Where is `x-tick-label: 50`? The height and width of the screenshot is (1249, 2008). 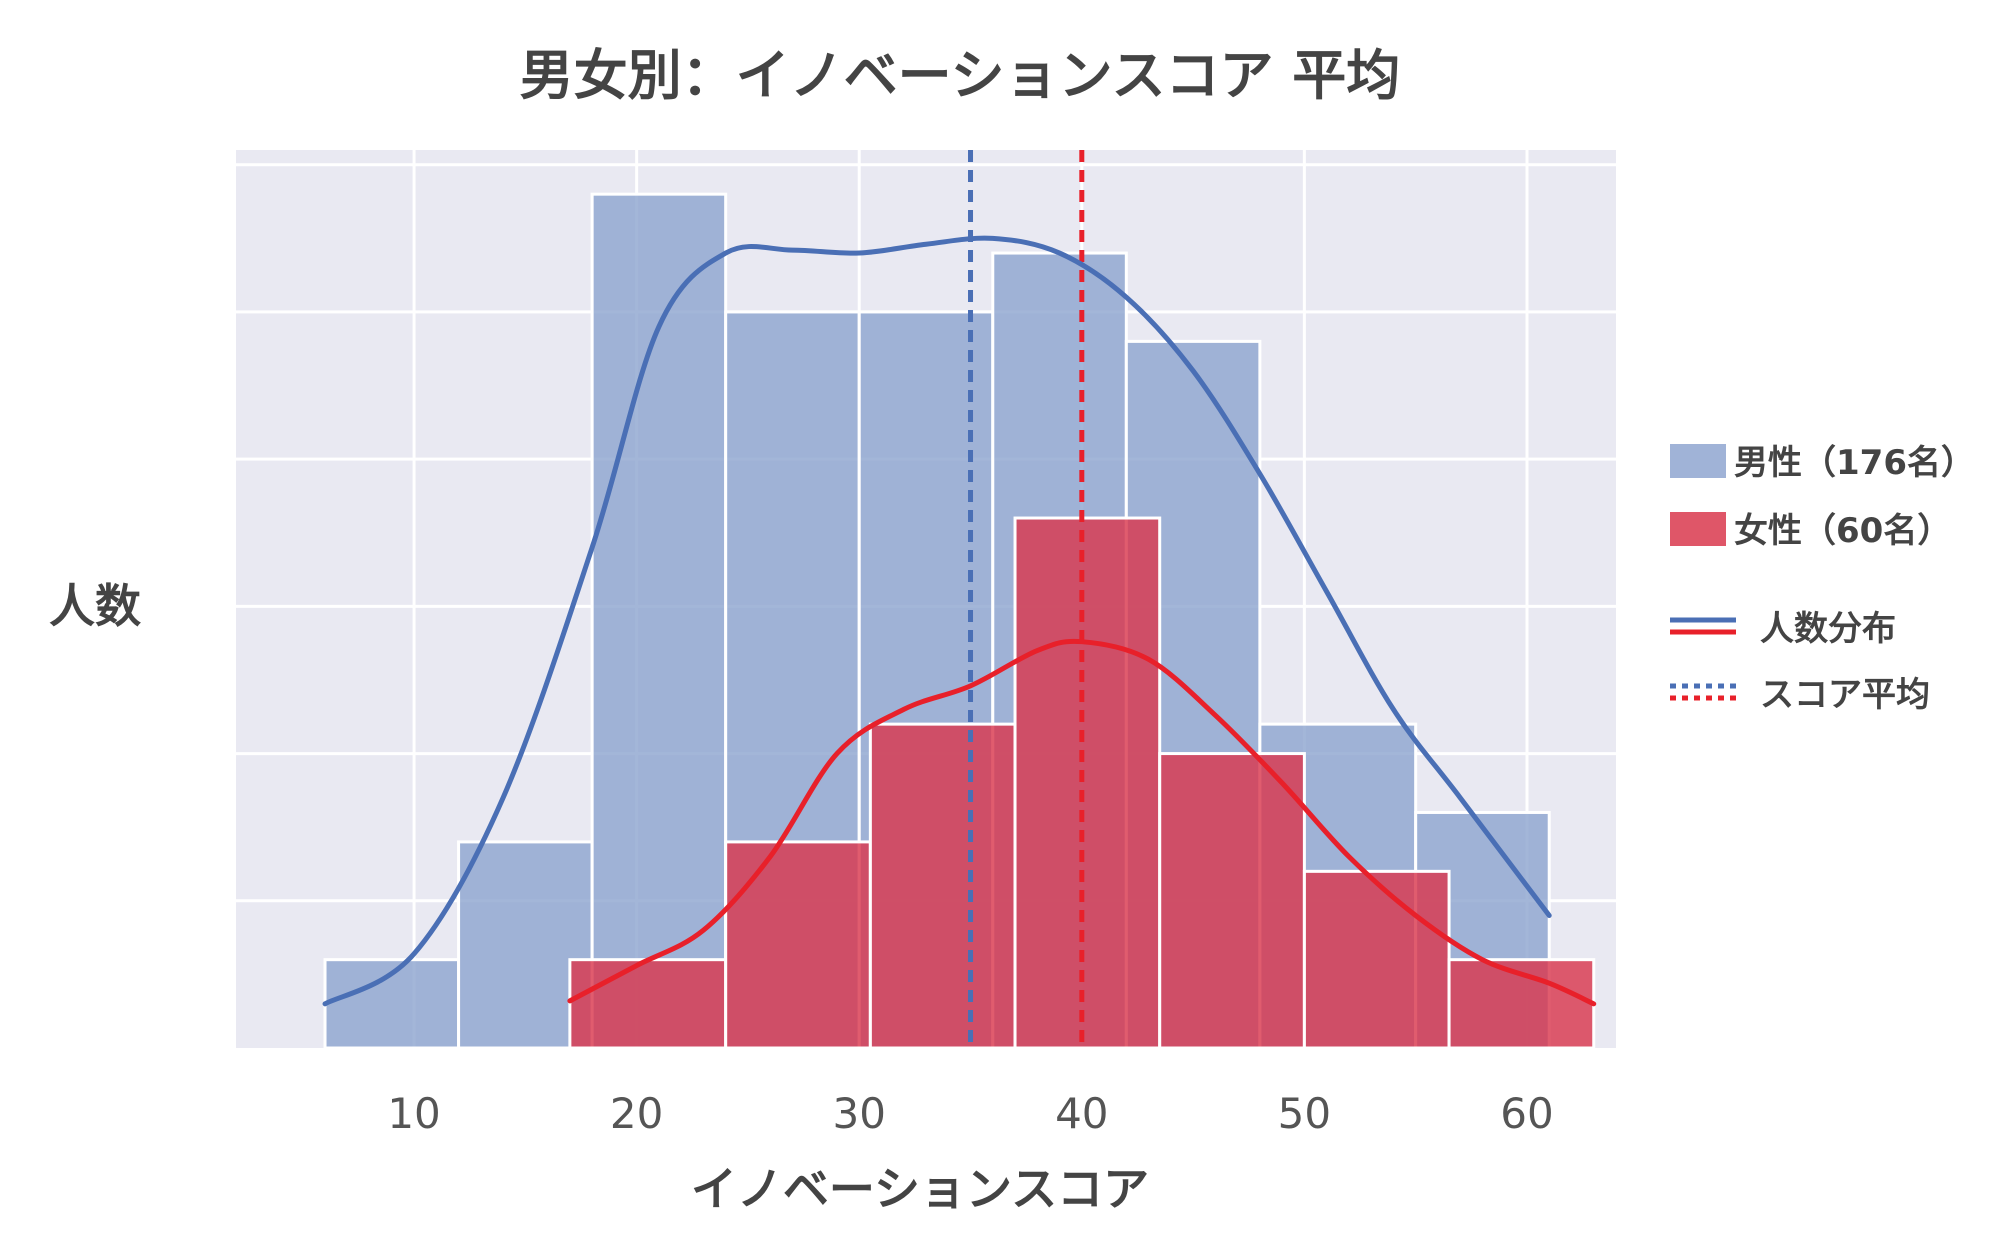 x-tick-label: 50 is located at coordinates (1304, 1113).